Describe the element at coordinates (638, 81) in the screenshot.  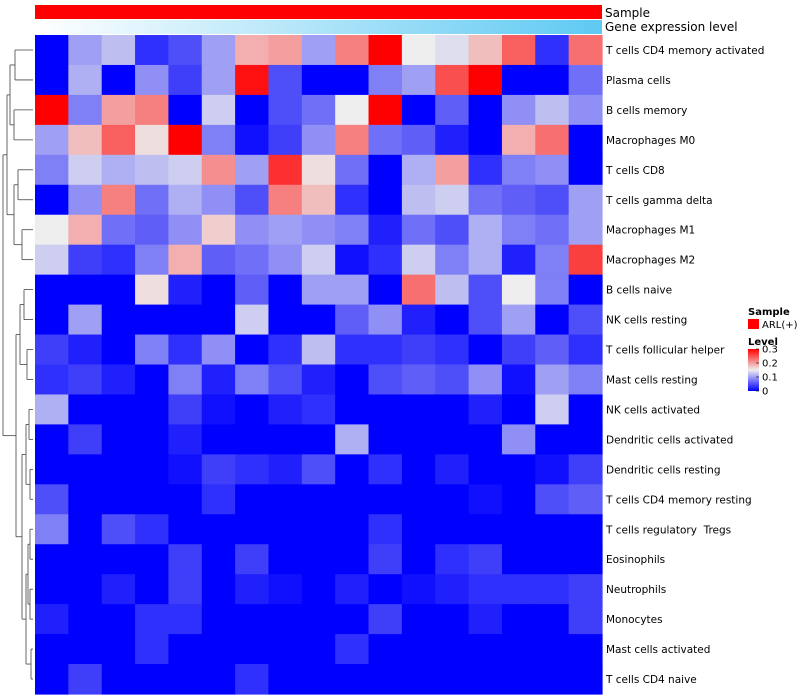
I see `row-label: Plasma cells` at that location.